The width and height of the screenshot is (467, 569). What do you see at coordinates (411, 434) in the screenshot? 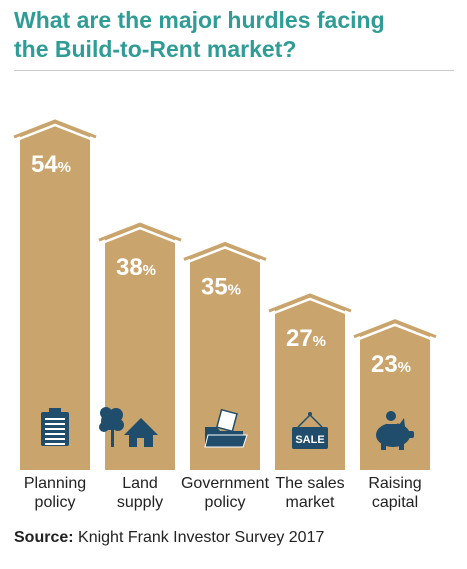
I see `pig-snout` at bounding box center [411, 434].